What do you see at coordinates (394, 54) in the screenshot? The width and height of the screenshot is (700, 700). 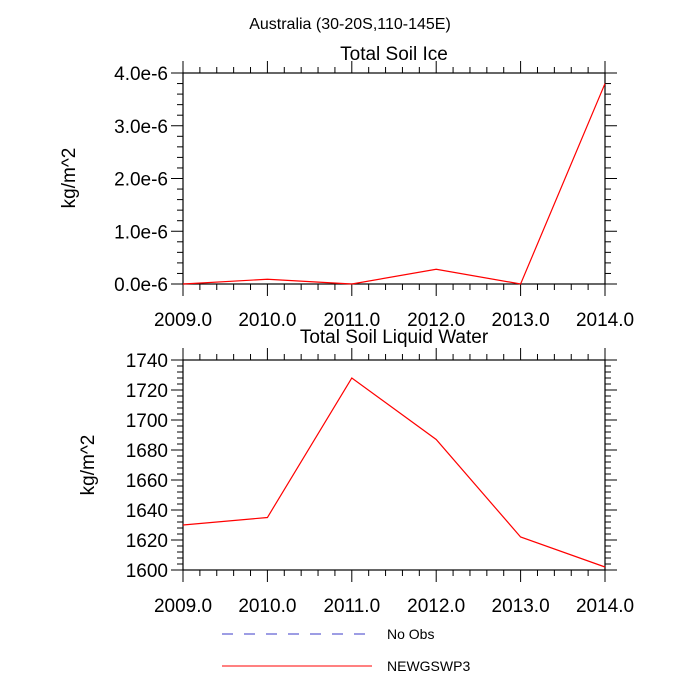 I see `chart-title: Total Soil Ice` at bounding box center [394, 54].